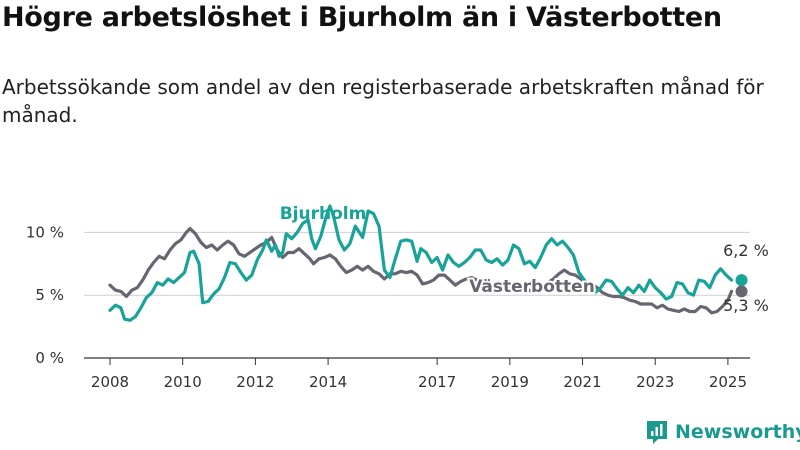  I want to click on y-tick-label: 5 %, so click(49, 295).